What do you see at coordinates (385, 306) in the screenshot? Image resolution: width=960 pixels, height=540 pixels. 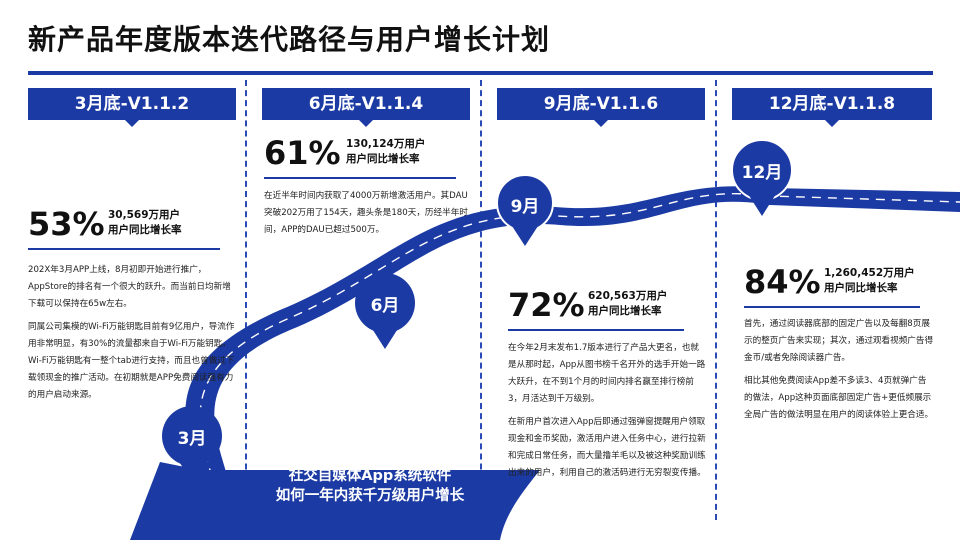 I see `pin-label-june: 6月` at bounding box center [385, 306].